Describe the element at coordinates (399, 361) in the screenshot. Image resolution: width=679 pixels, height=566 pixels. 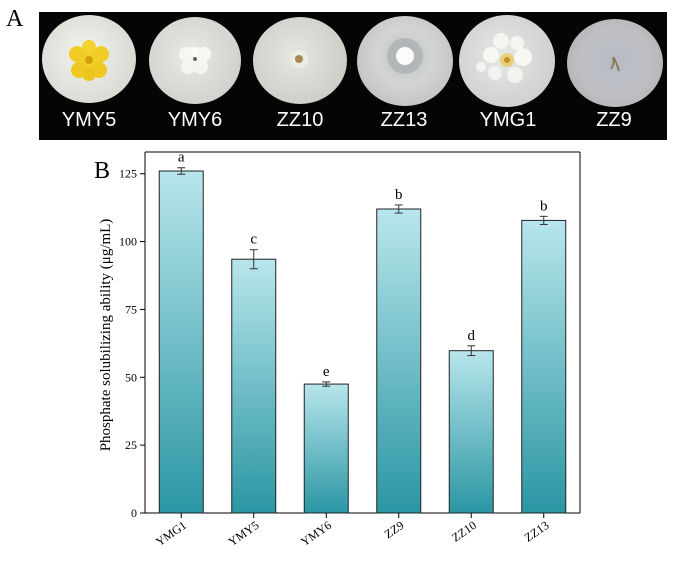
I see `bar-zz9` at that location.